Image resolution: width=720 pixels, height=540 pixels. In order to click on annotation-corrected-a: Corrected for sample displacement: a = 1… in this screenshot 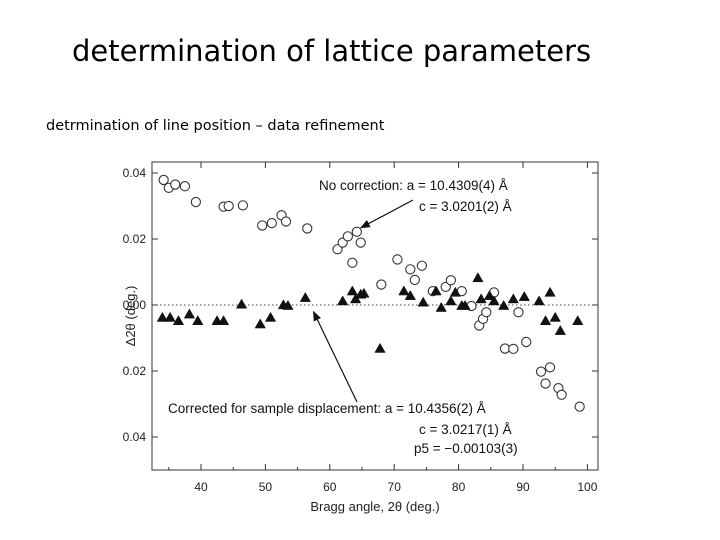, I will do `click(327, 408)`.